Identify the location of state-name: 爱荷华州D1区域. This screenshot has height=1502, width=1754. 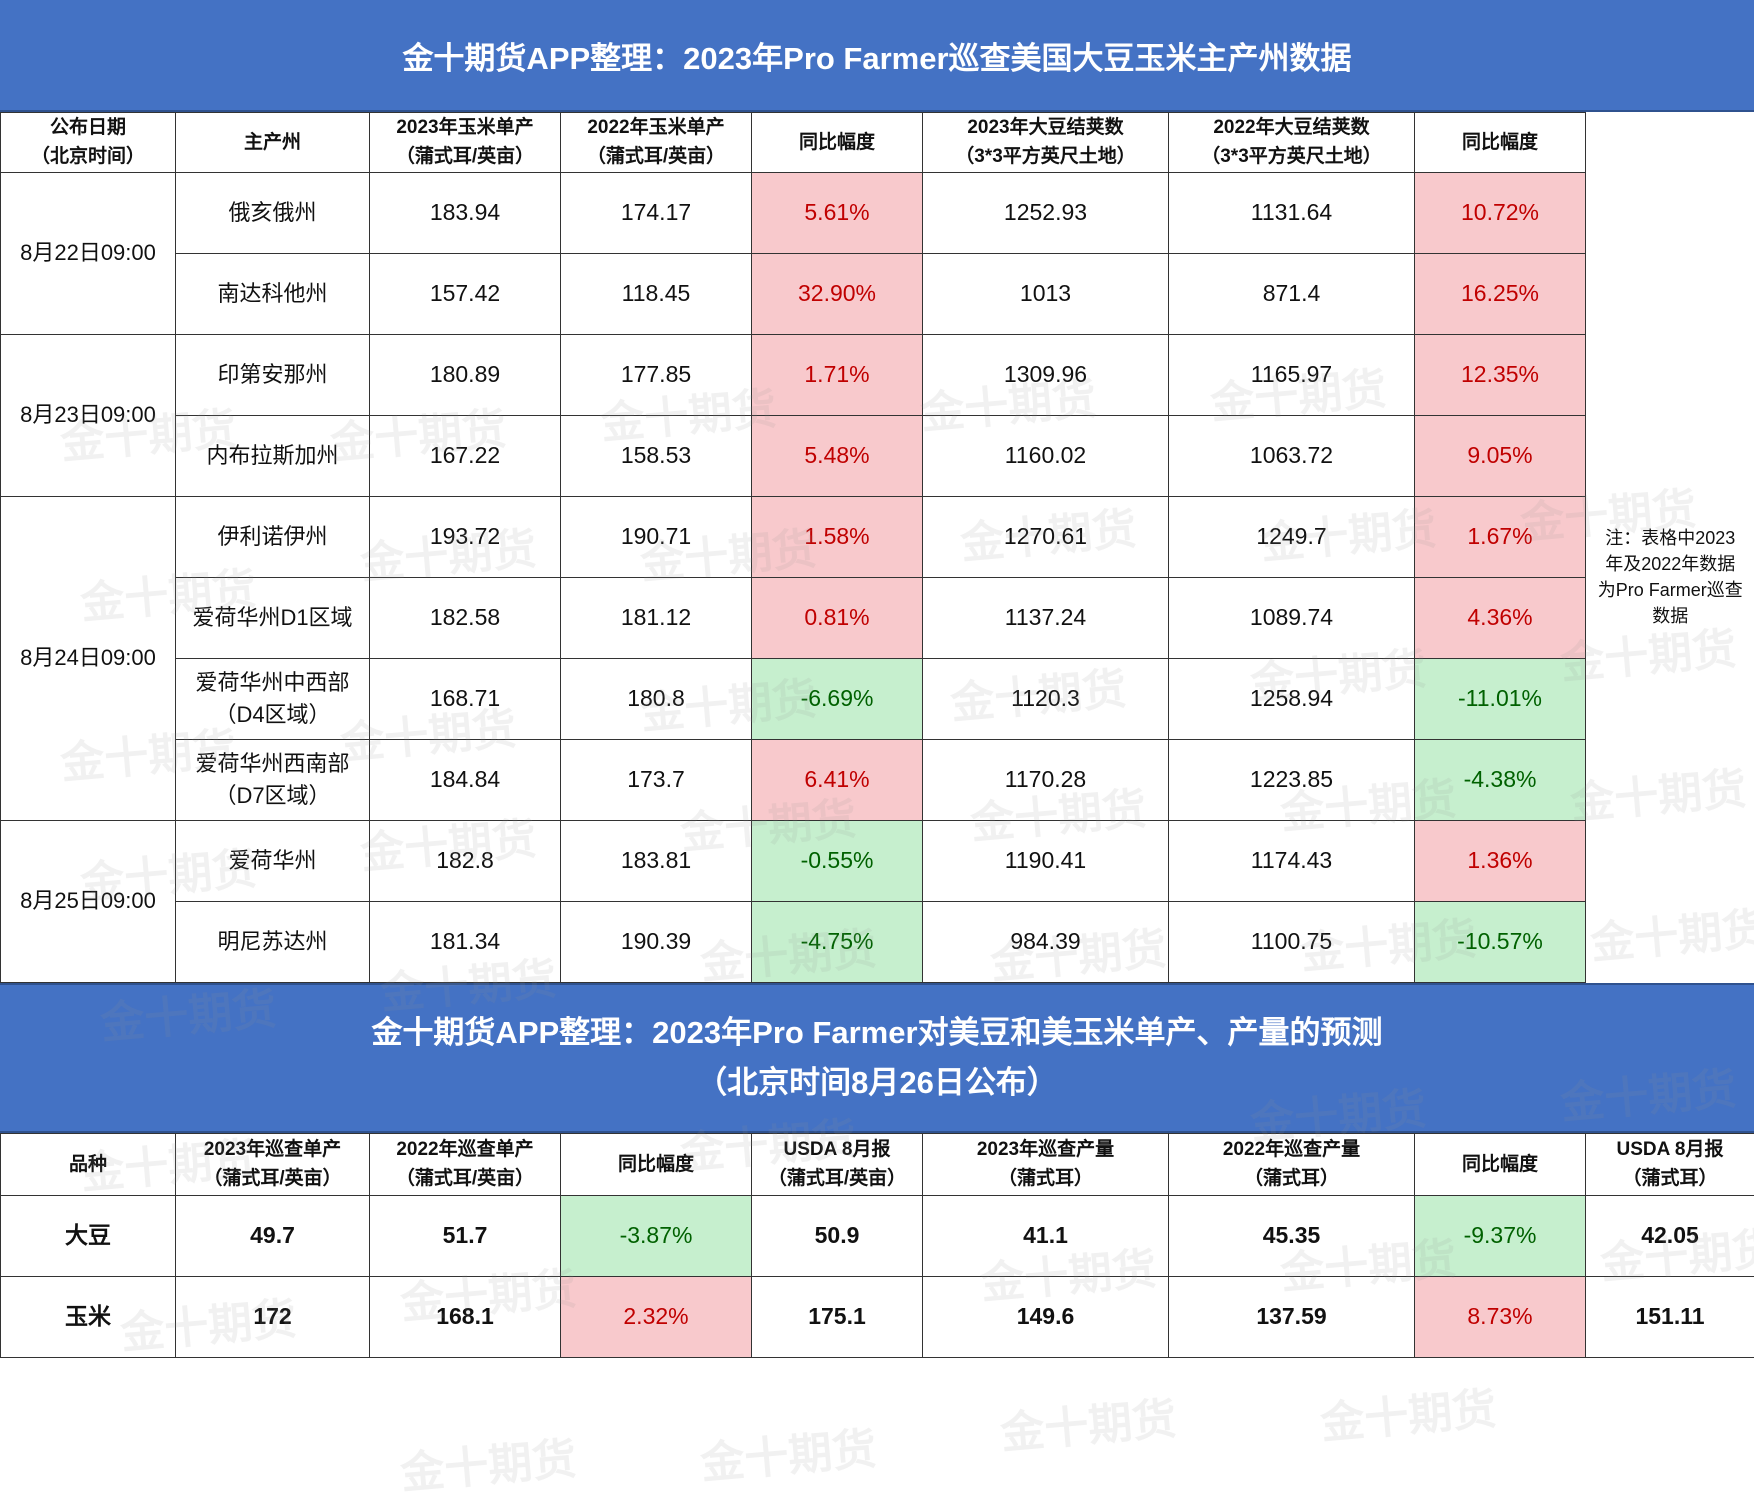
(272, 618).